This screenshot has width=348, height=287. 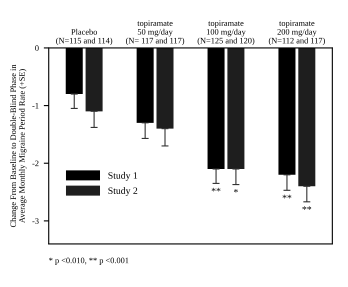 What do you see at coordinates (35, 105) in the screenshot?
I see `y-tick-label: -1` at bounding box center [35, 105].